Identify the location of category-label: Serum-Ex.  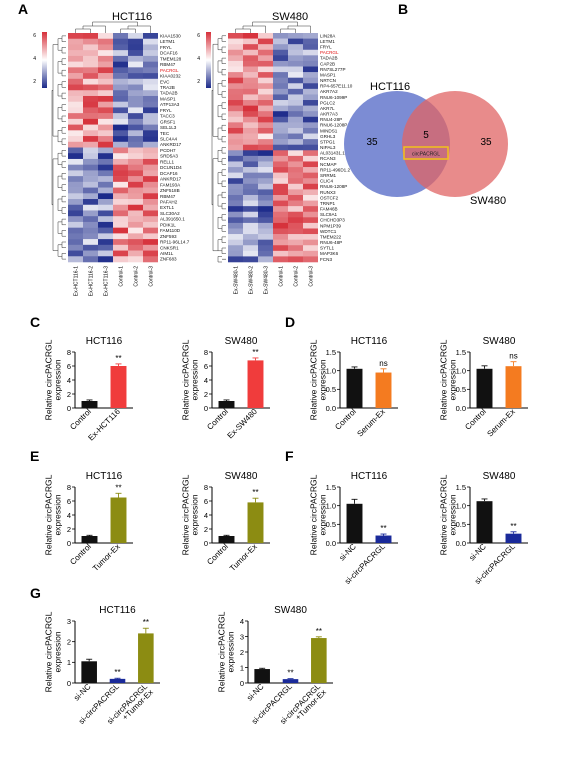
(371, 423).